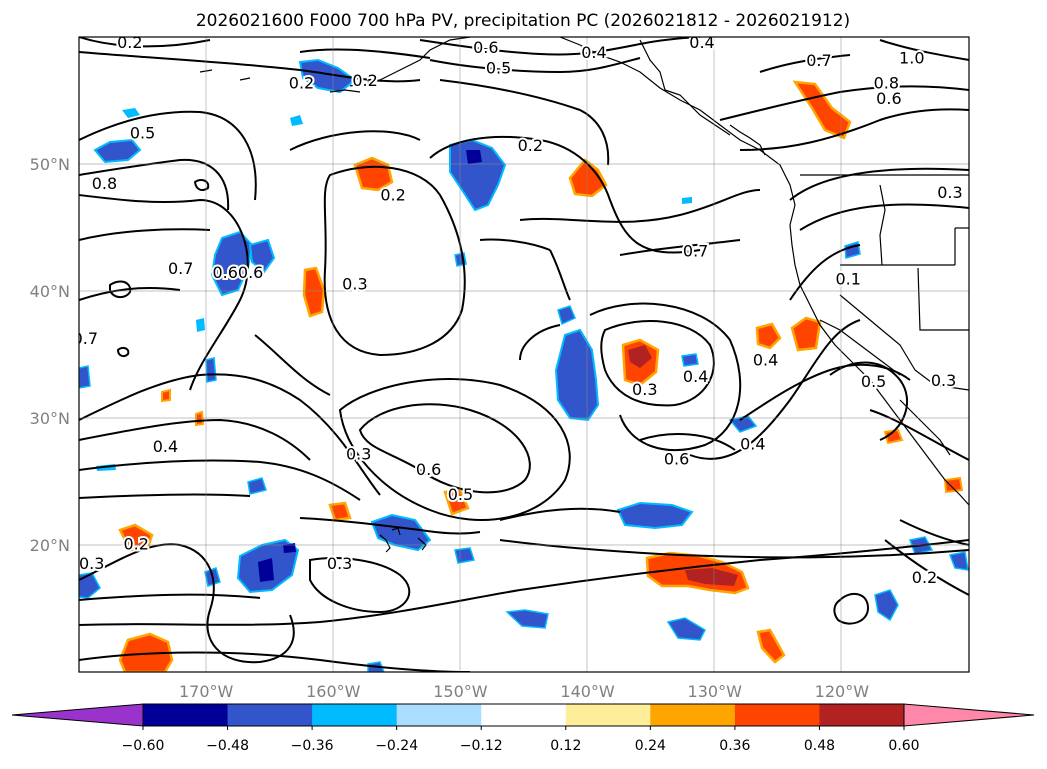 The image size is (1047, 769). What do you see at coordinates (650, 746) in the screenshot?
I see `colorbar-tick-label: 0.24` at bounding box center [650, 746].